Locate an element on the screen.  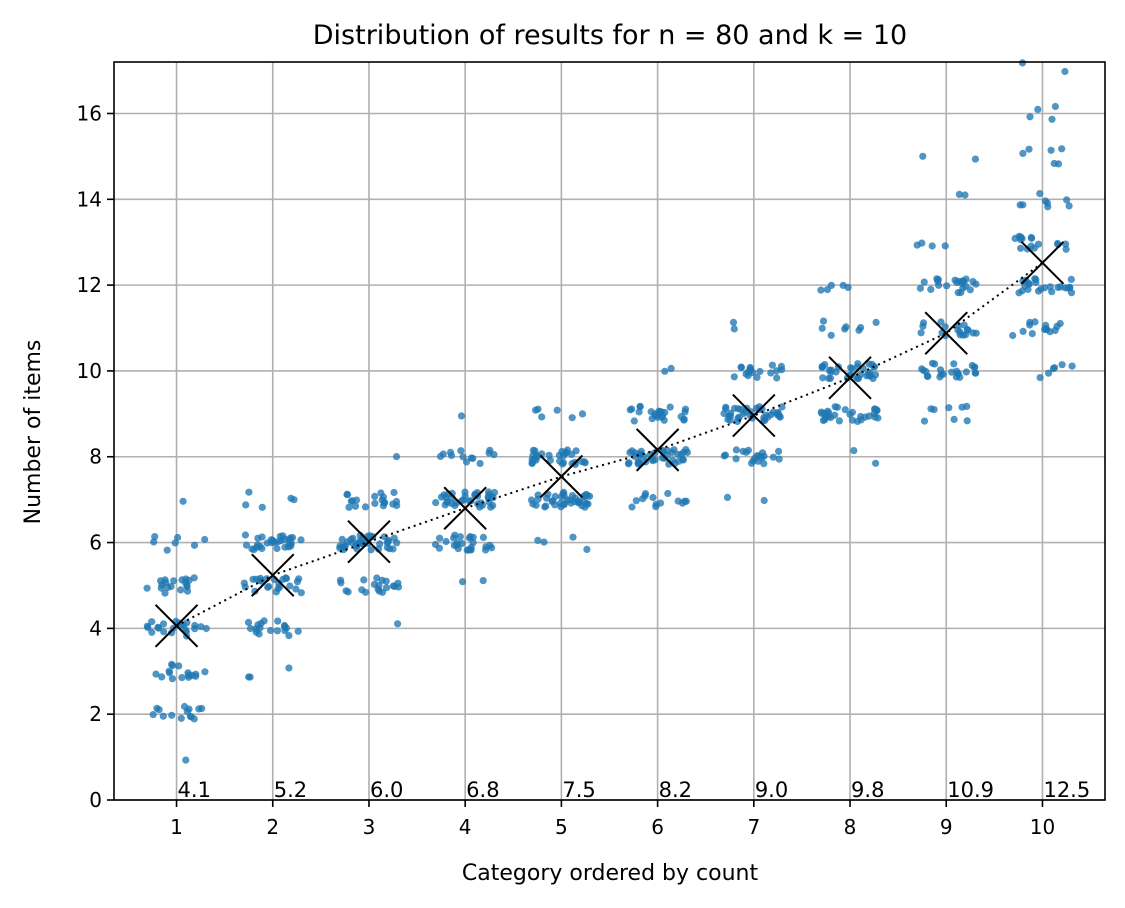
x-tick-label: 5 is located at coordinates (561, 827).